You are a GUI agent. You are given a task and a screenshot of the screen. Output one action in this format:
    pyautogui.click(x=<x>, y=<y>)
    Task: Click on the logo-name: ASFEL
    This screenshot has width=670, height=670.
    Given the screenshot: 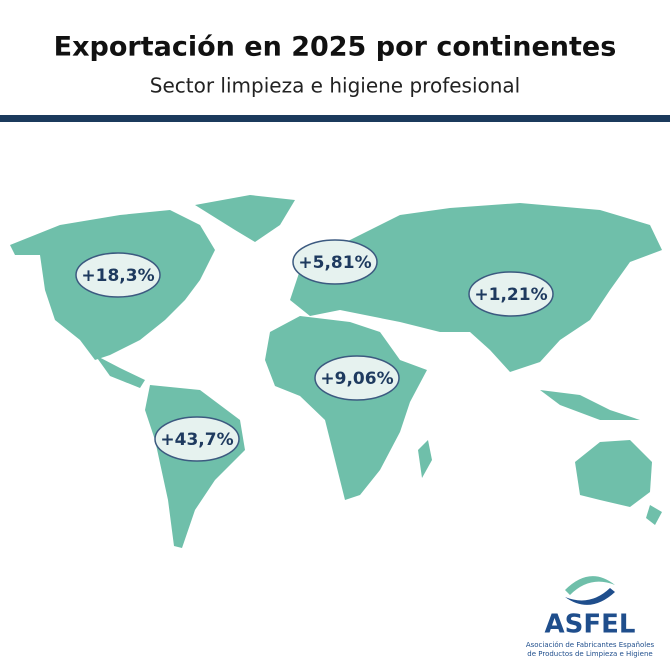 What is the action you would take?
    pyautogui.click(x=590, y=625)
    